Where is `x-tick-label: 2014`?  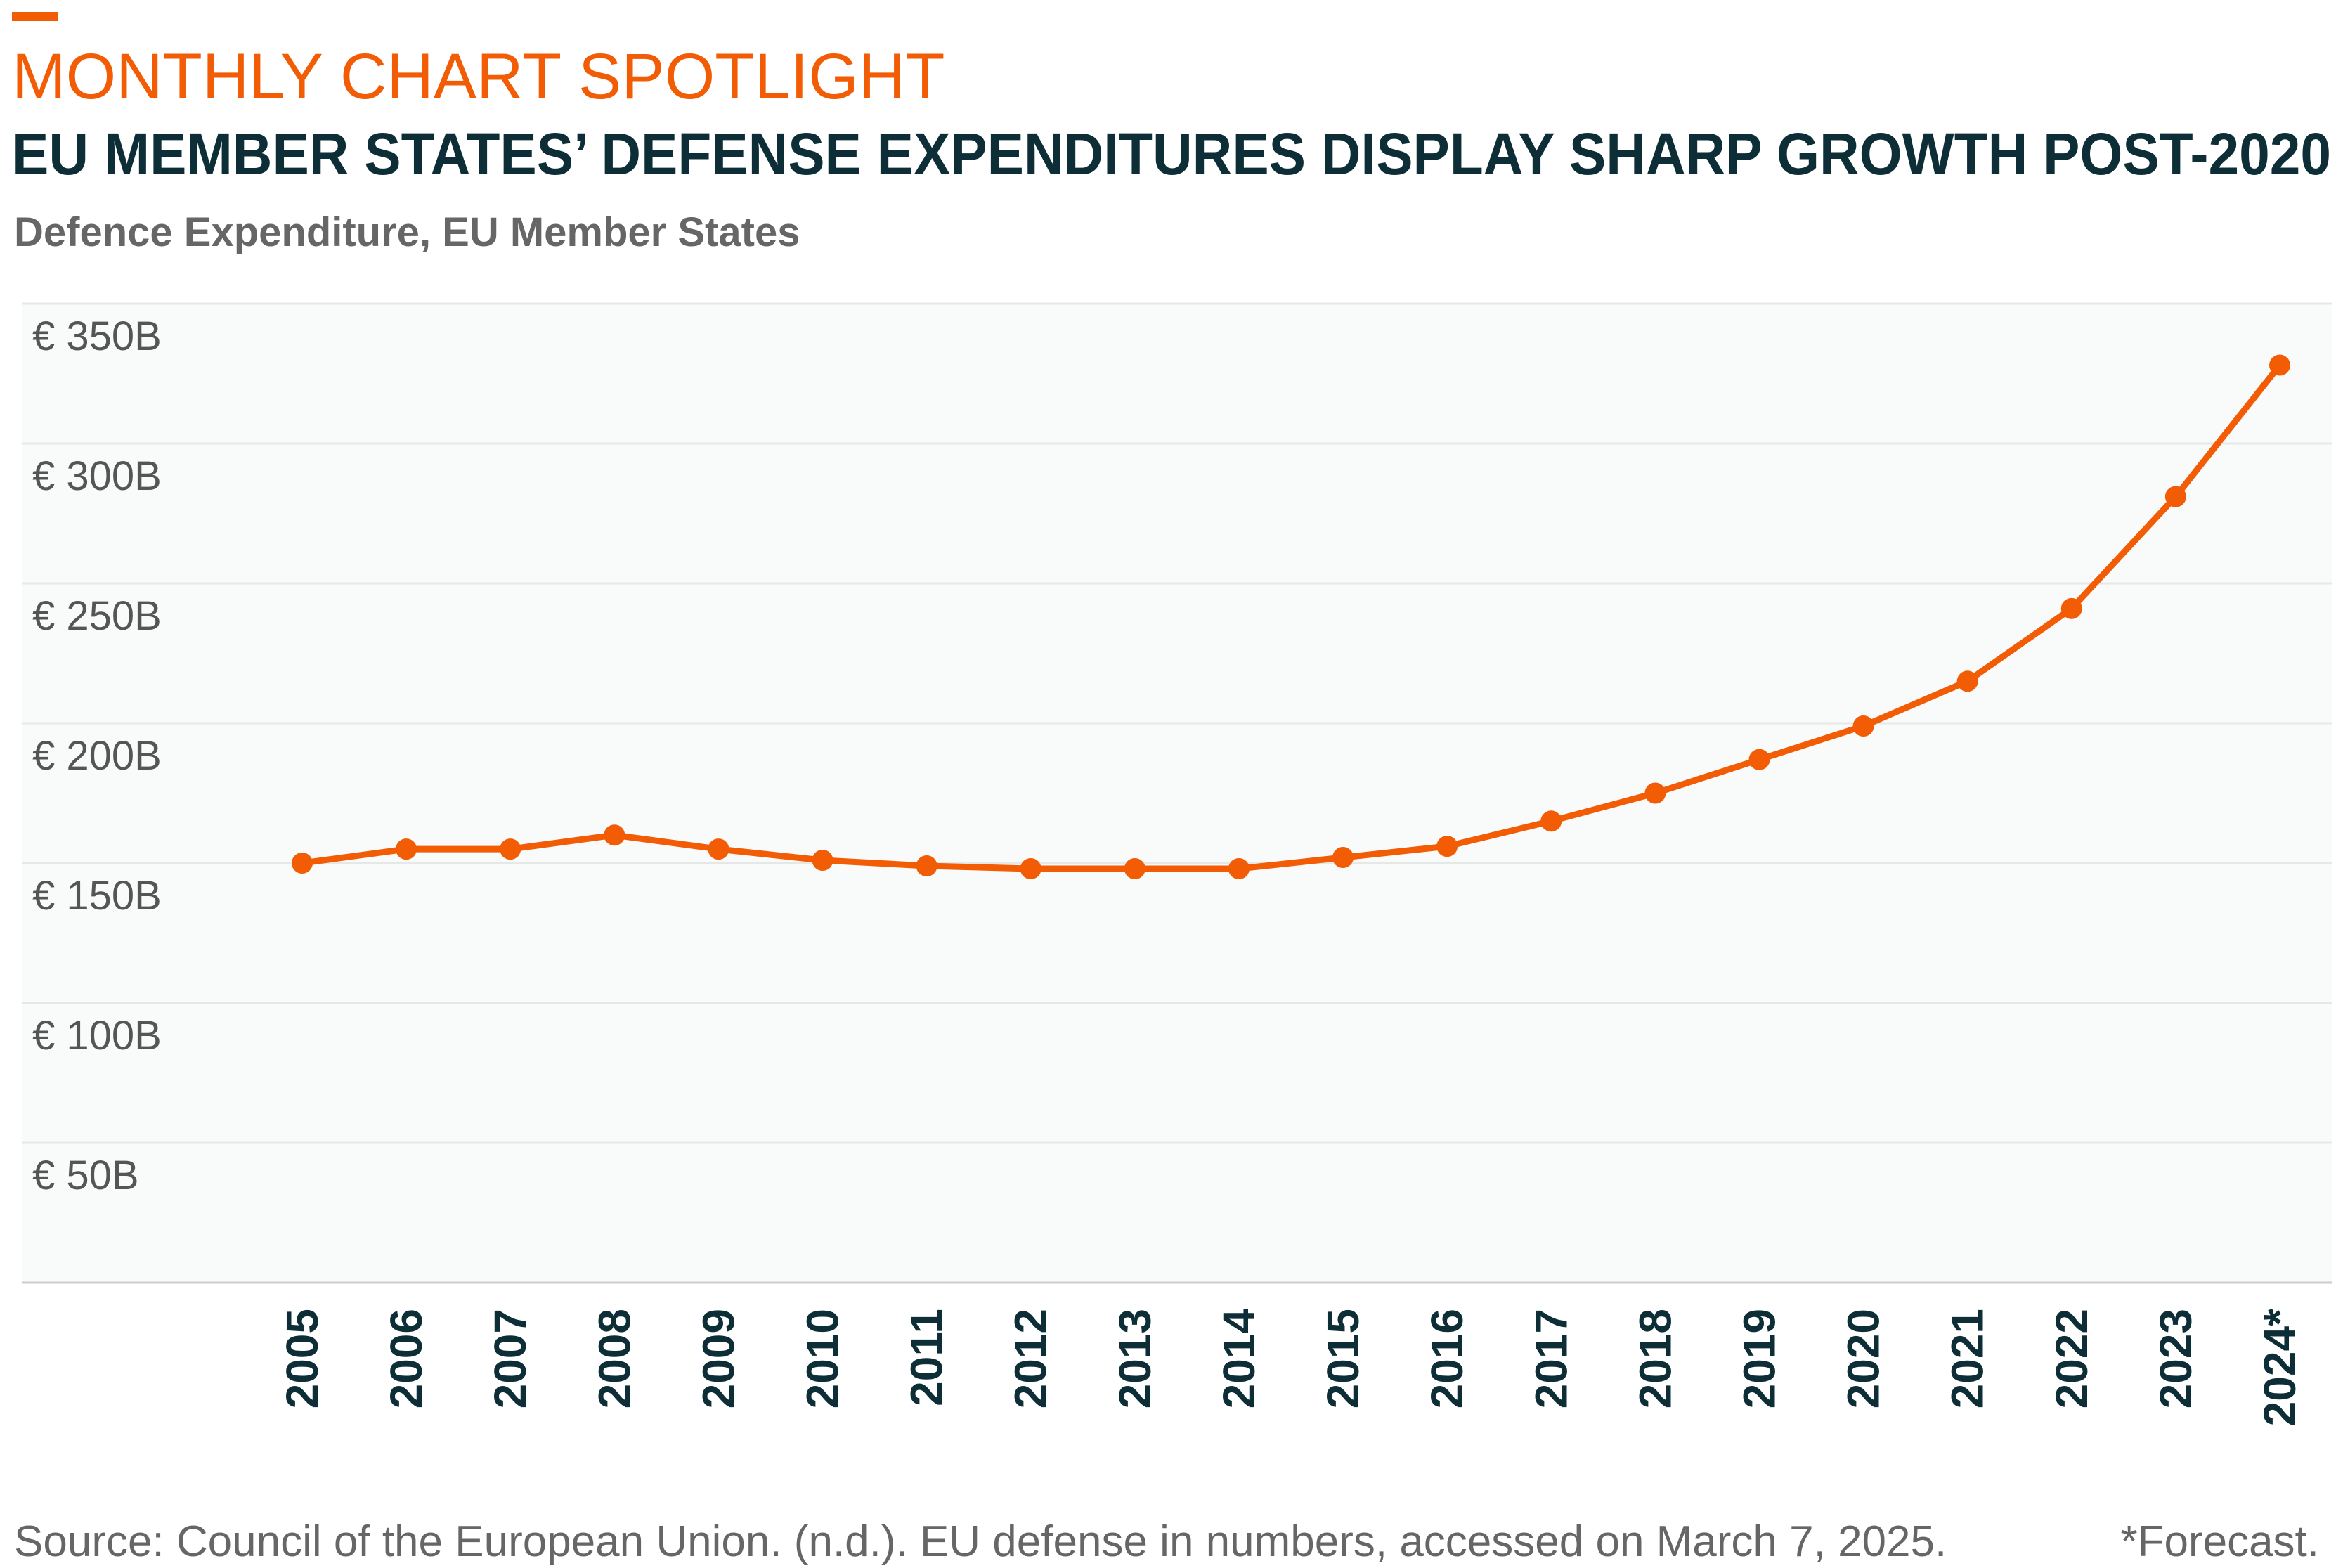
x-tick-label: 2014 is located at coordinates (1239, 1359).